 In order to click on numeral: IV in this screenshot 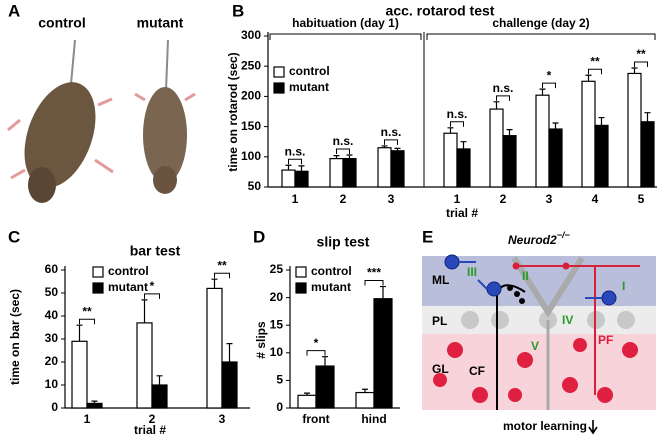, I will do `click(567, 320)`.